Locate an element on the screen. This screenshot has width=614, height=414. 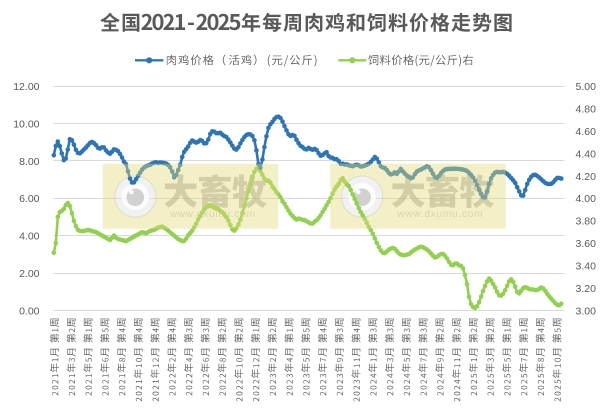
svg-text: 4.40 is located at coordinates (586, 154).